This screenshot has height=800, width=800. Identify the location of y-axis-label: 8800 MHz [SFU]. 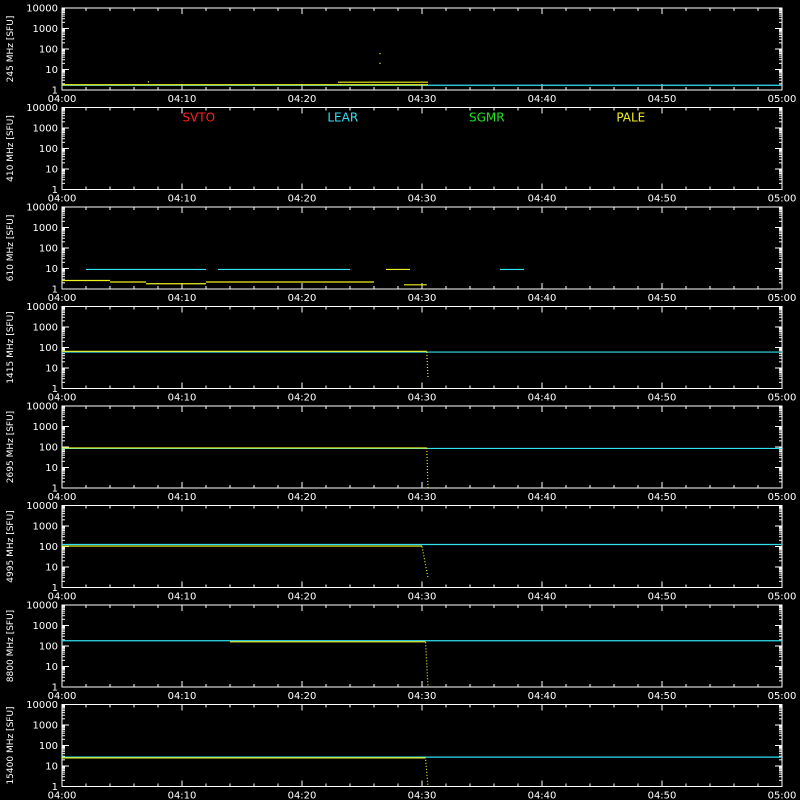
(11, 646).